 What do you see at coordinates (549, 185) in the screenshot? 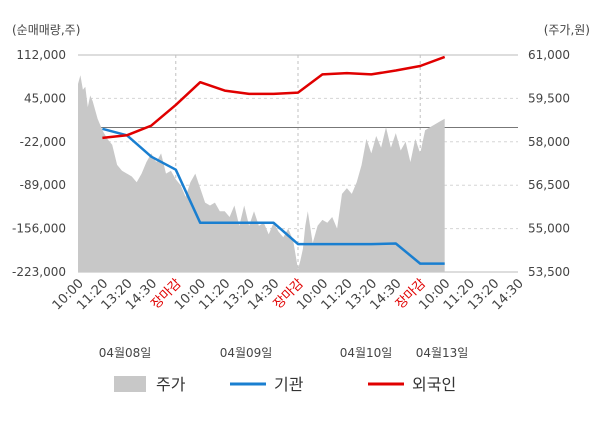
I see `right-tick-label: 56,500` at bounding box center [549, 185].